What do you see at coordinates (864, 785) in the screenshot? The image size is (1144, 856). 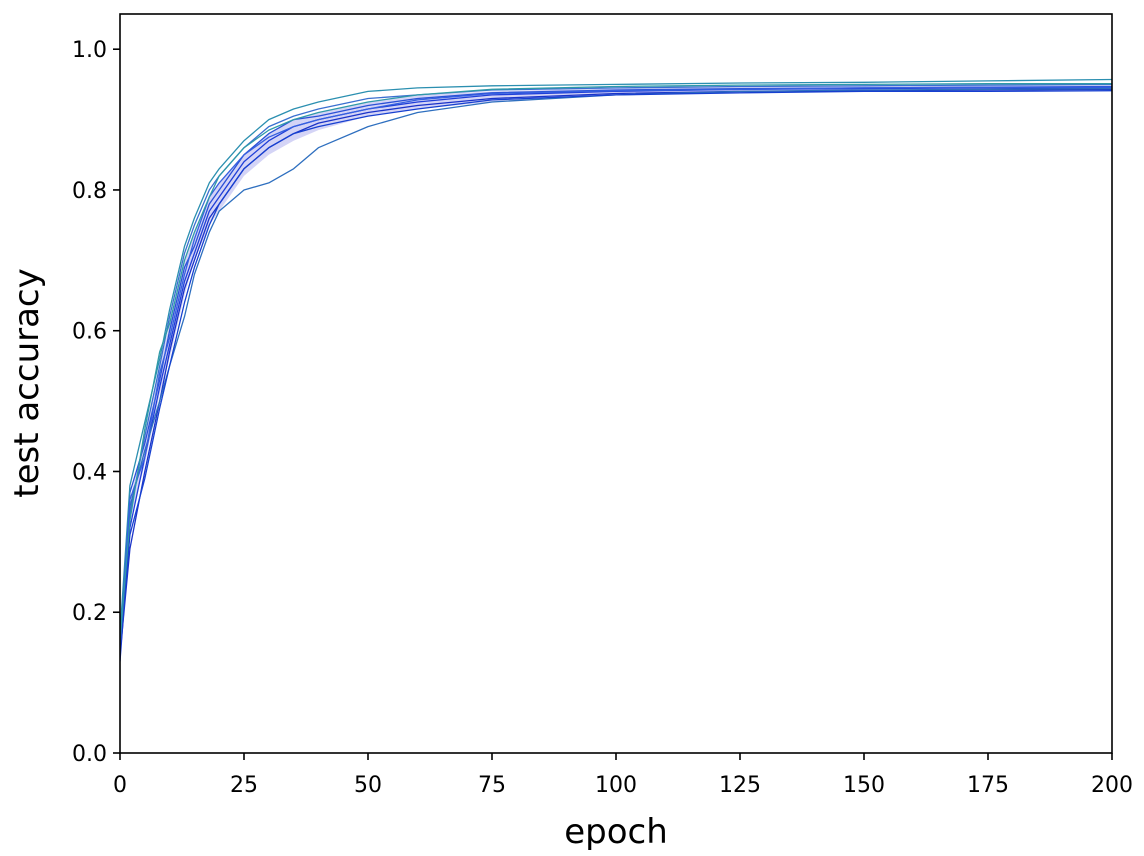 I see `x-tick-label: 150` at bounding box center [864, 785].